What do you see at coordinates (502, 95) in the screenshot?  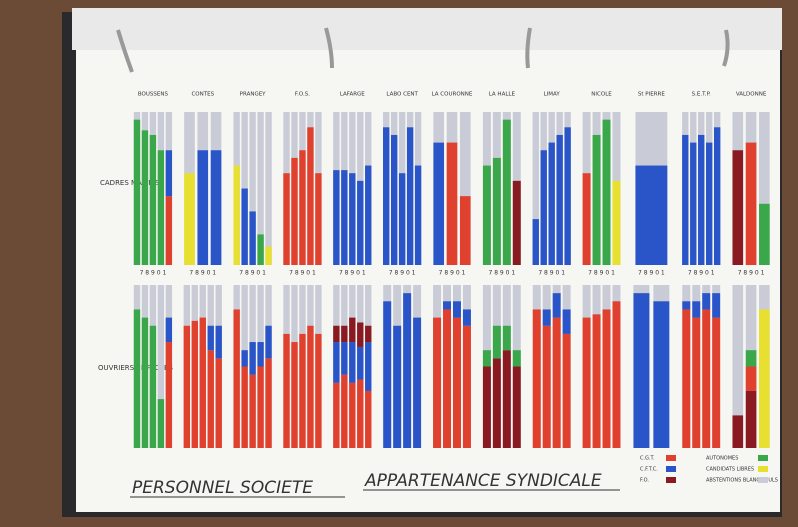 I see `group-label: LA HALLE` at bounding box center [502, 95].